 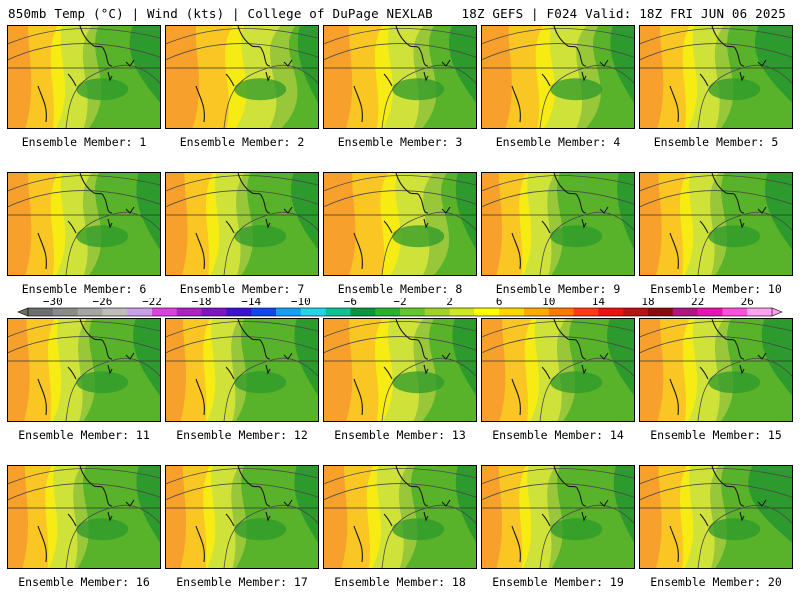 I want to click on colorbar-tick-label: 22, so click(x=697, y=303).